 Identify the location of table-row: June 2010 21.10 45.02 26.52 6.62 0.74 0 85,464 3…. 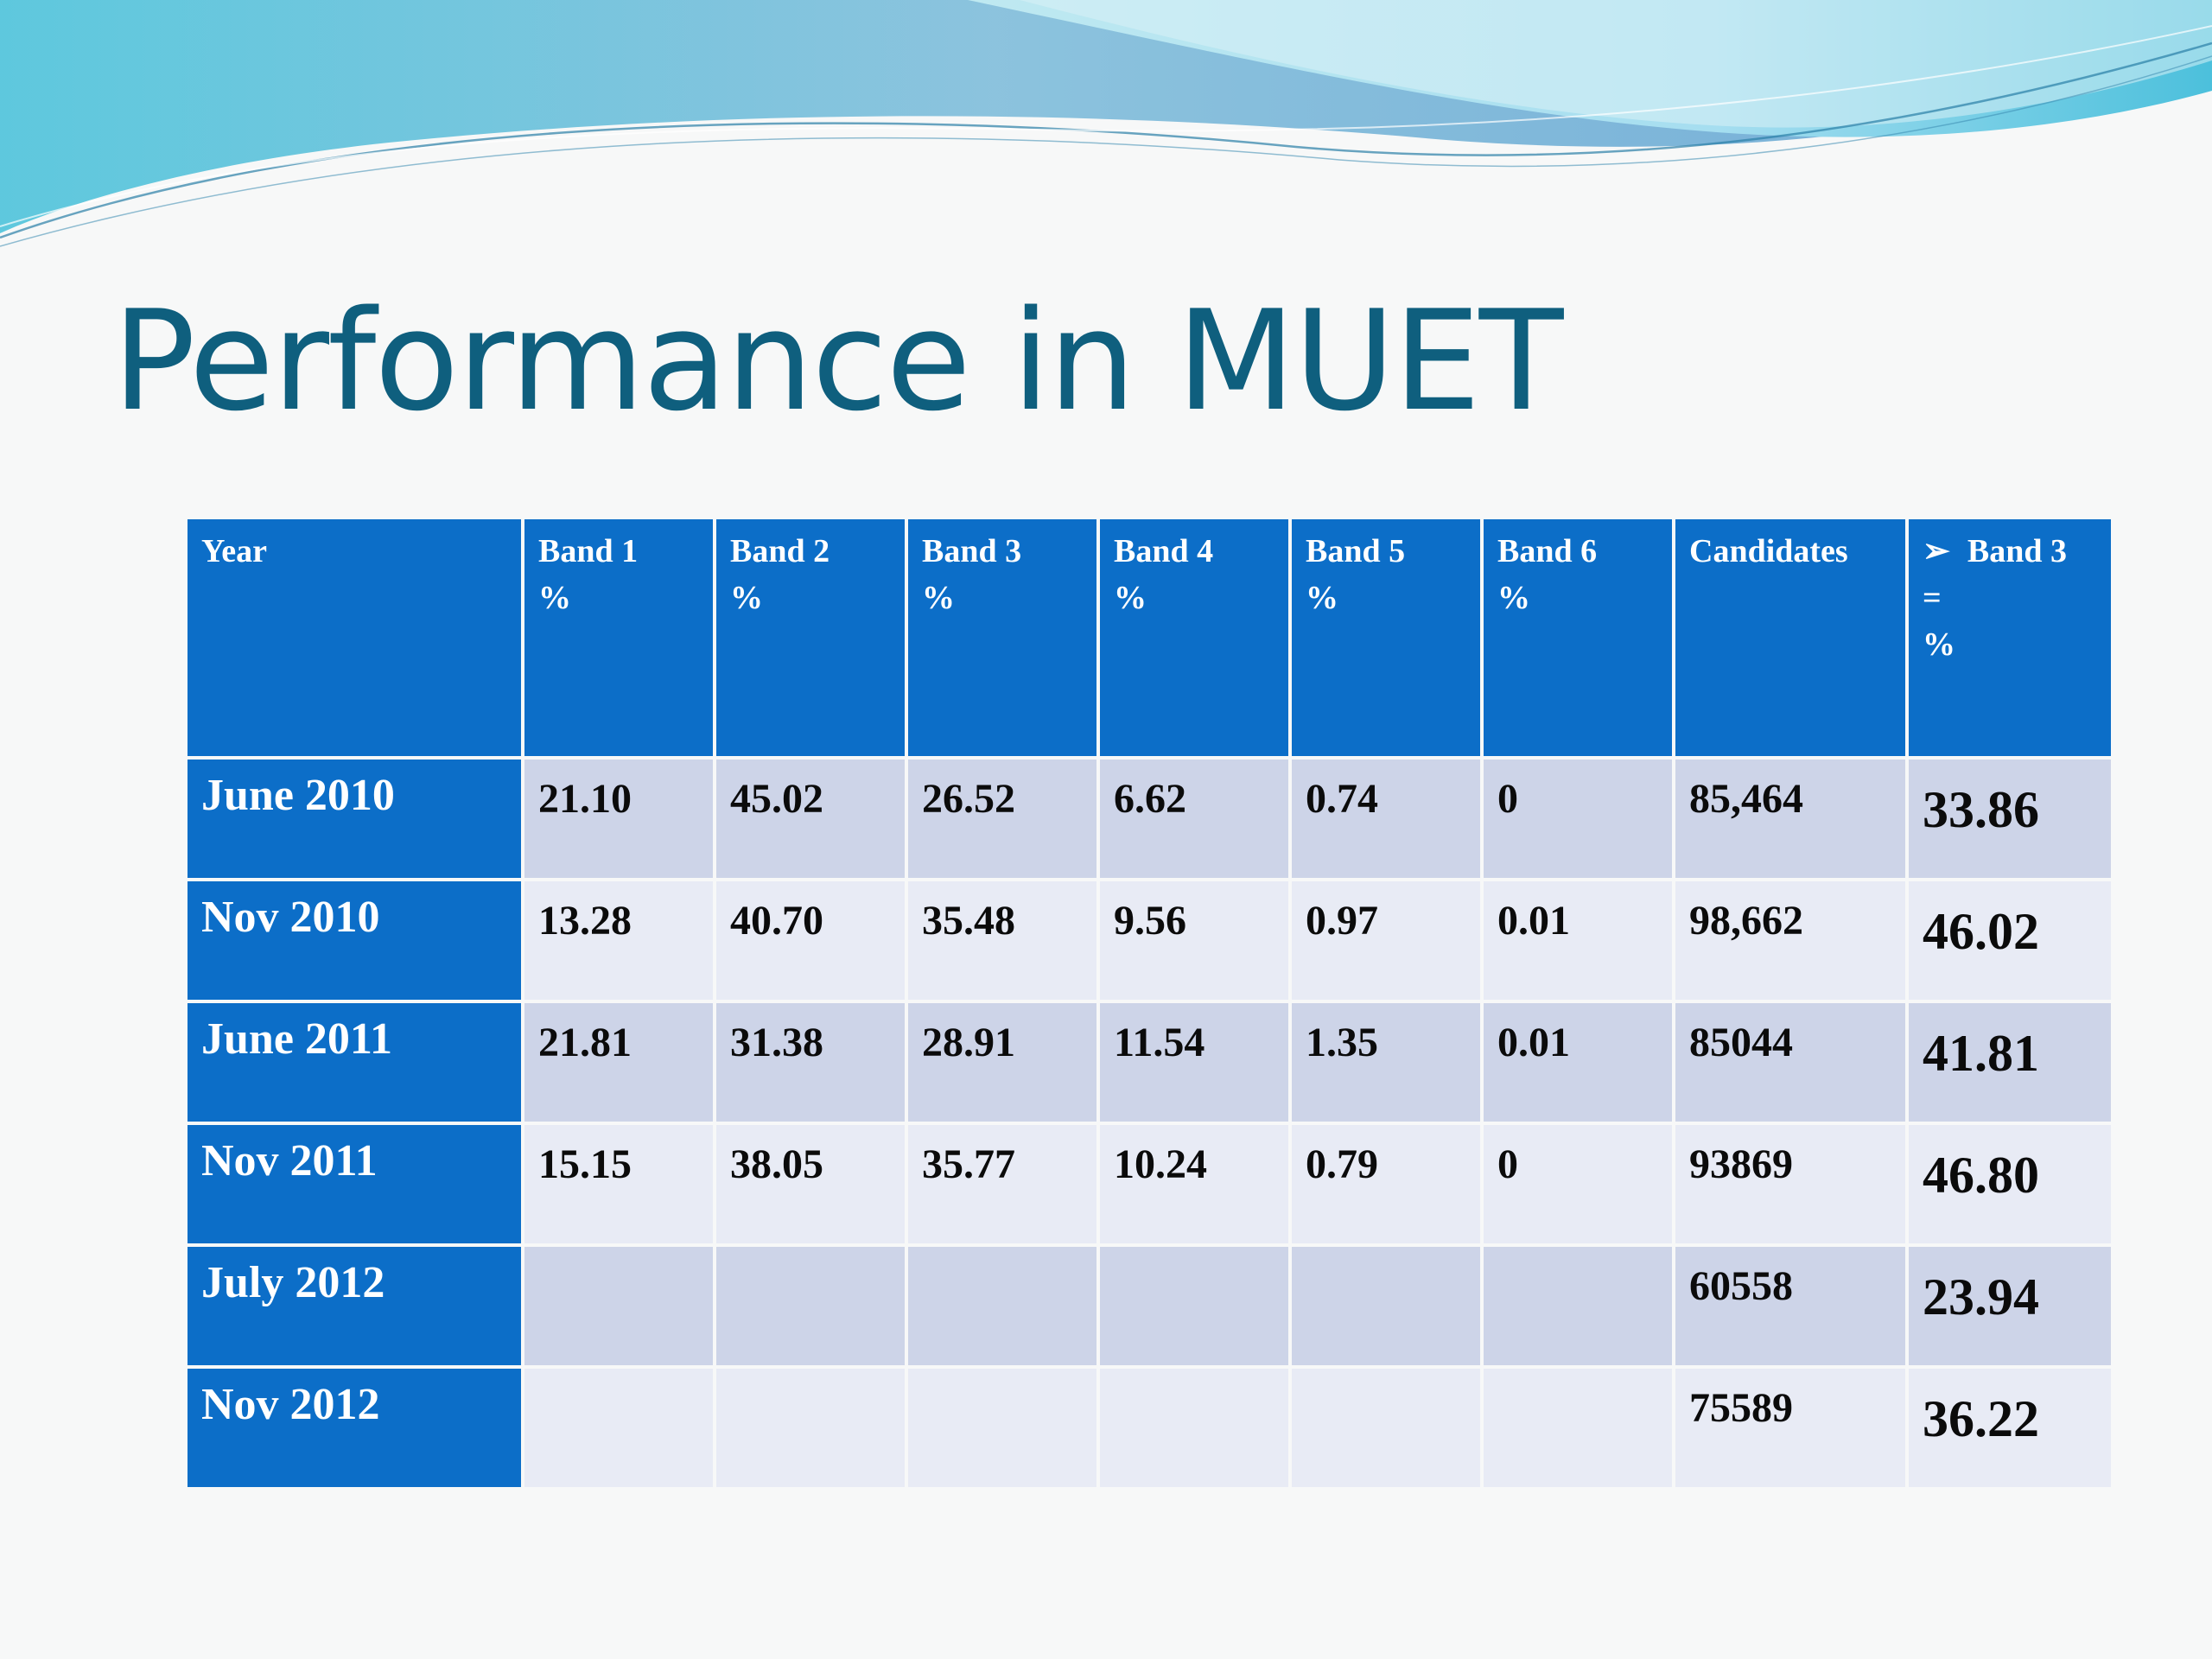
(1149, 819).